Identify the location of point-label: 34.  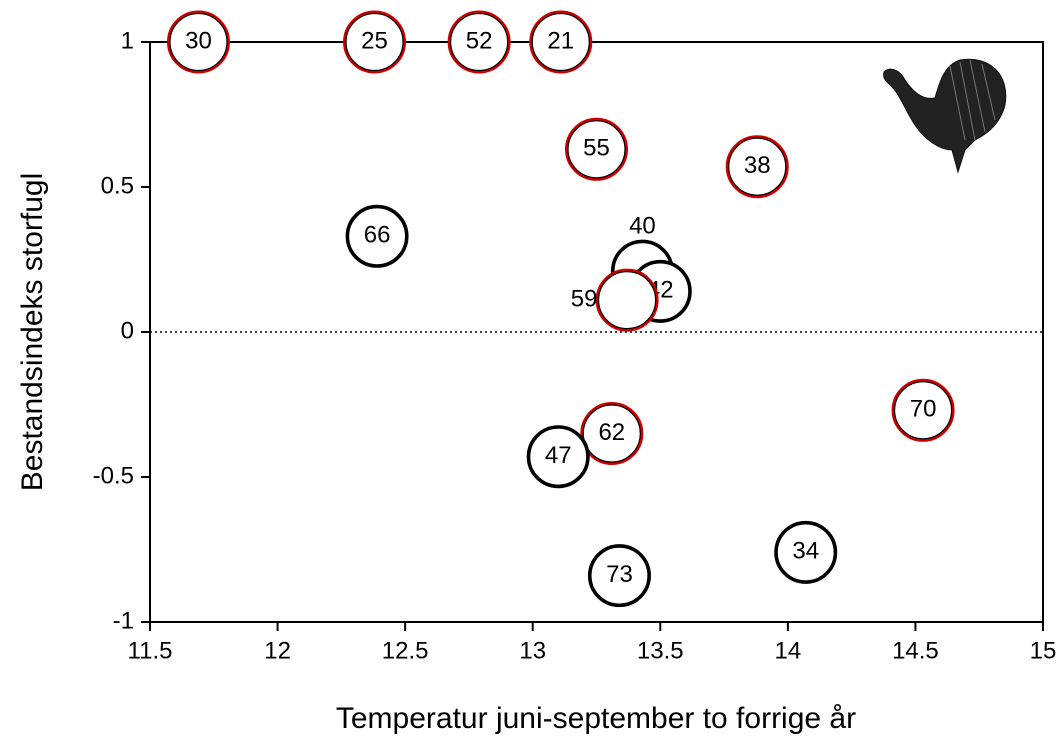
(805, 551).